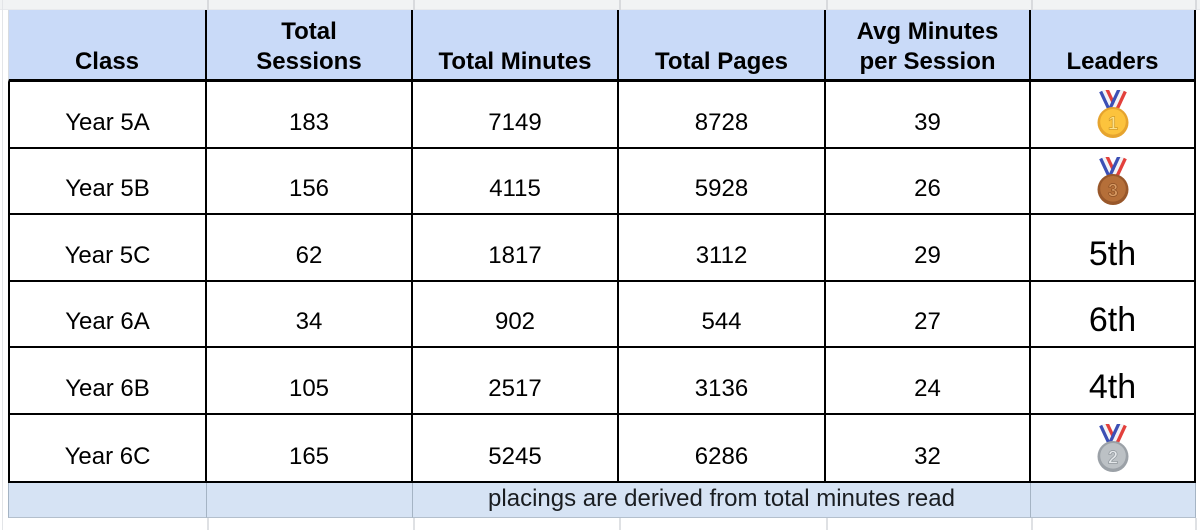  What do you see at coordinates (1112, 124) in the screenshot?
I see `svg-text: 1` at bounding box center [1112, 124].